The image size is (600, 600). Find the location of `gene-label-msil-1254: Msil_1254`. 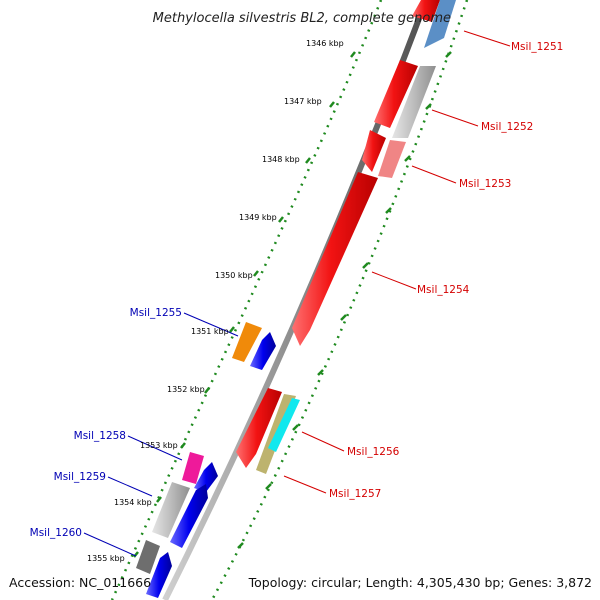

gene-label-msil-1254: Msil_1254 is located at coordinates (443, 290).